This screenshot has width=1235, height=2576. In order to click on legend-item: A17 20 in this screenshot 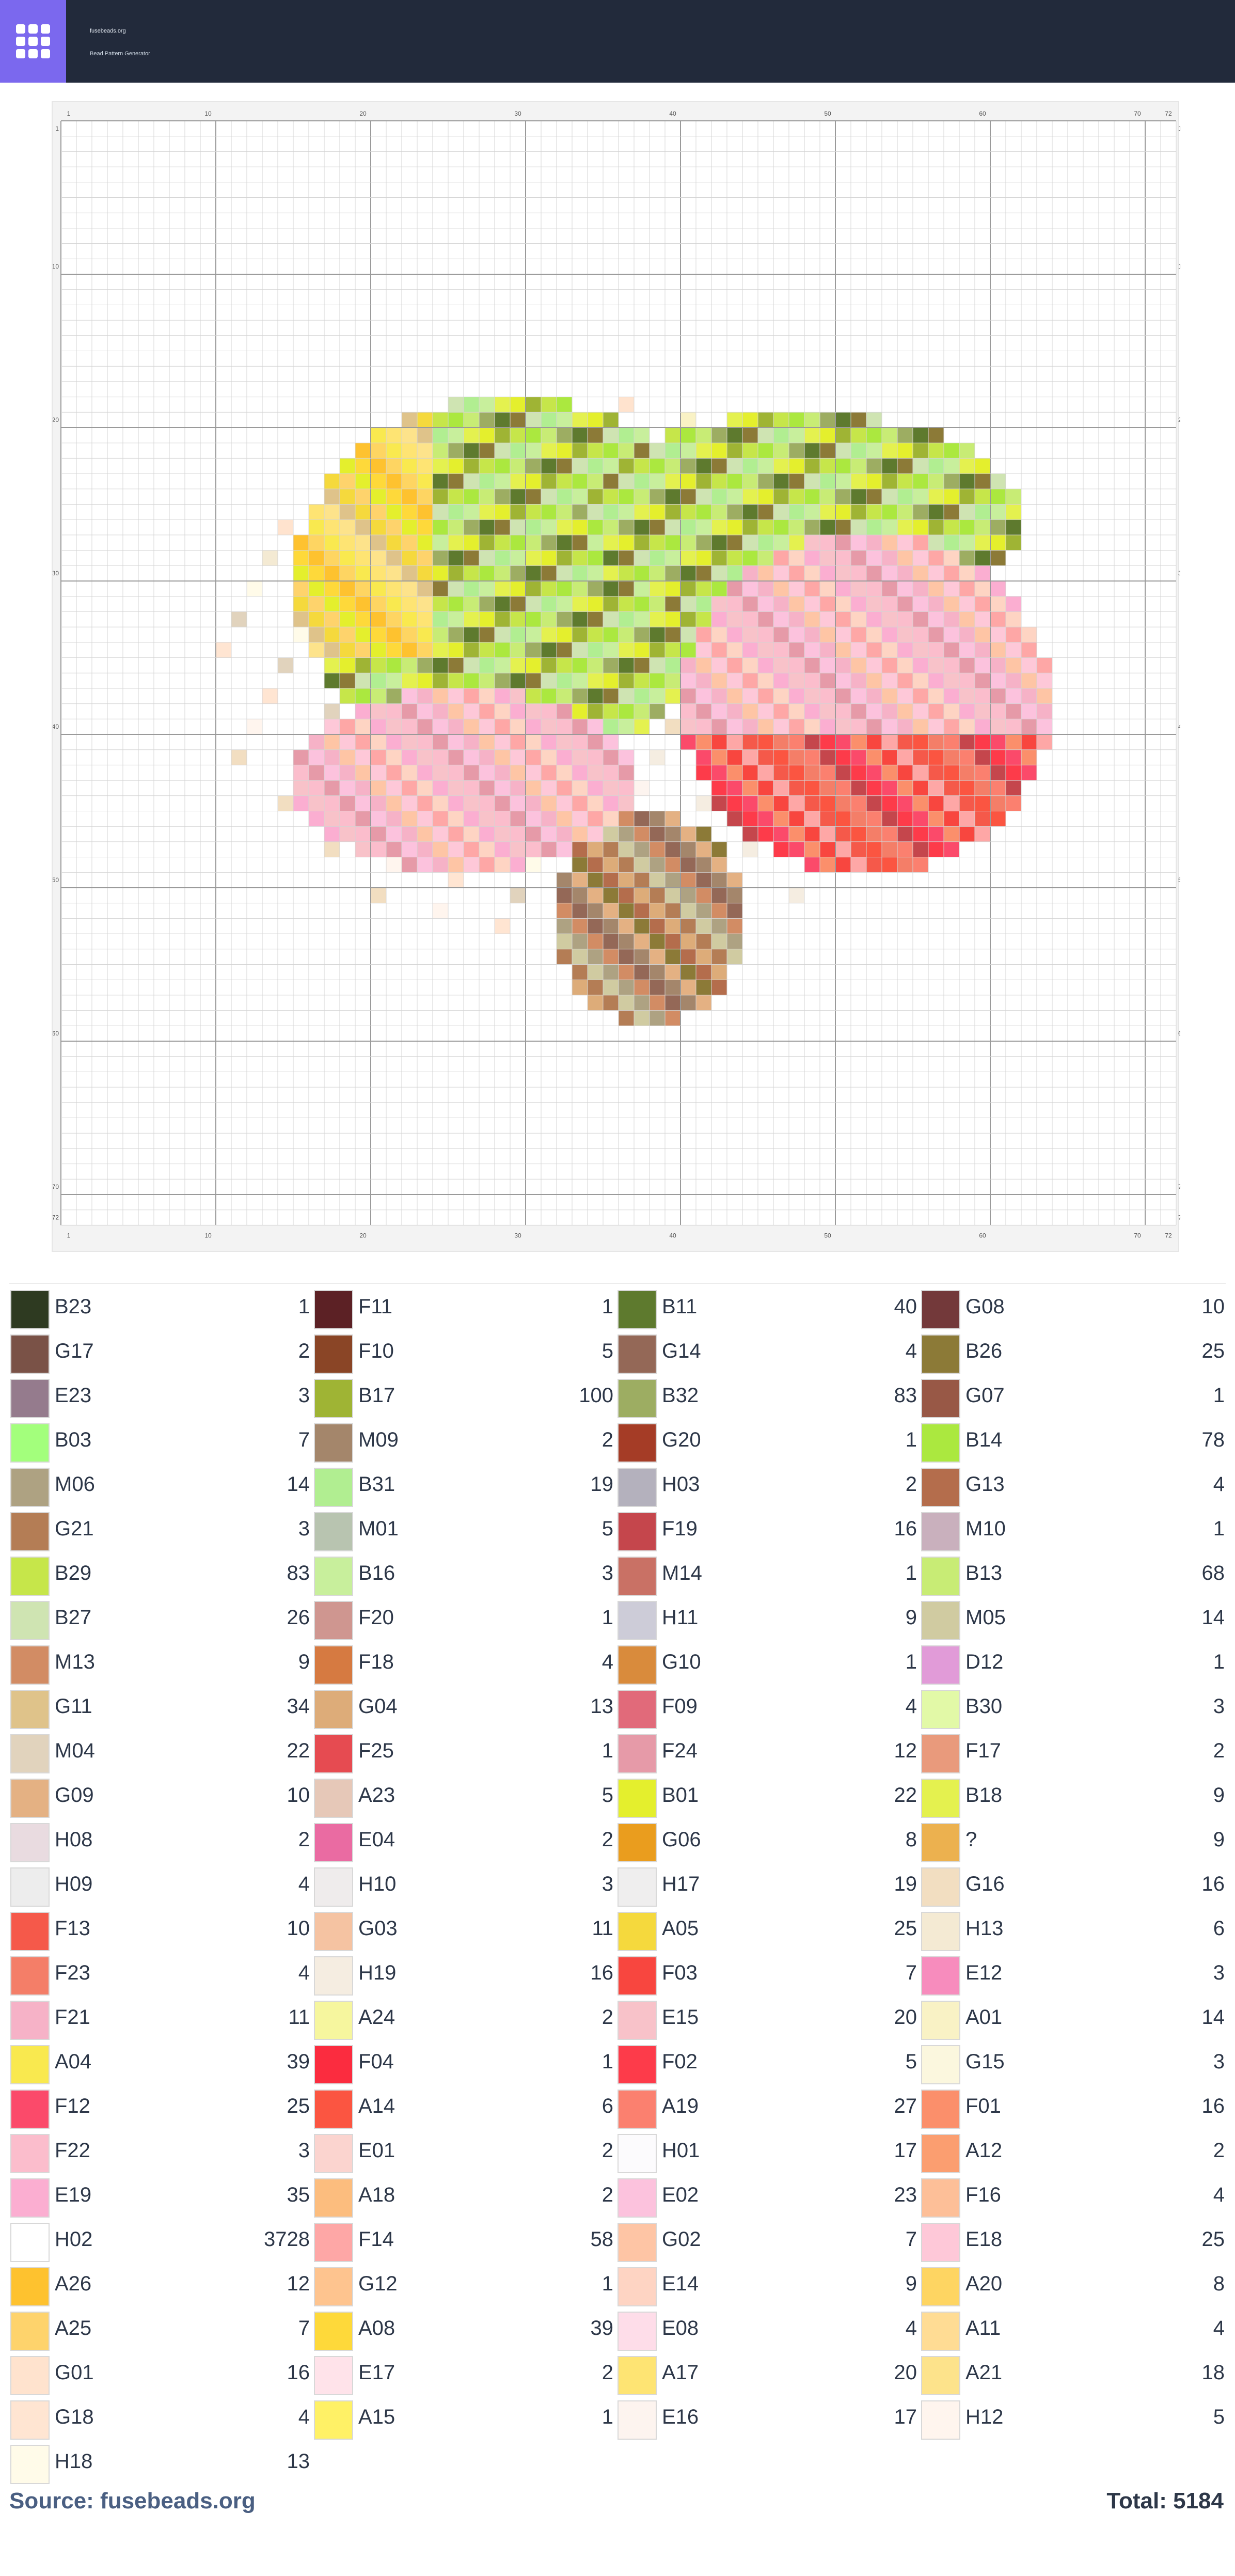, I will do `click(767, 2373)`.